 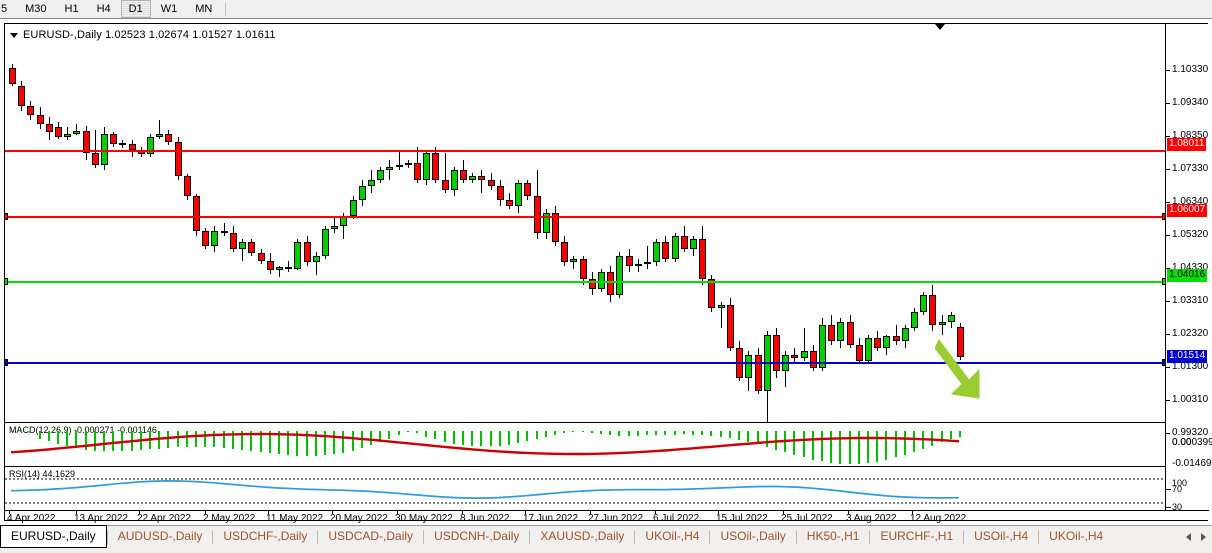 What do you see at coordinates (424, 518) in the screenshot?
I see `time-axis-label: 30 May 2022` at bounding box center [424, 518].